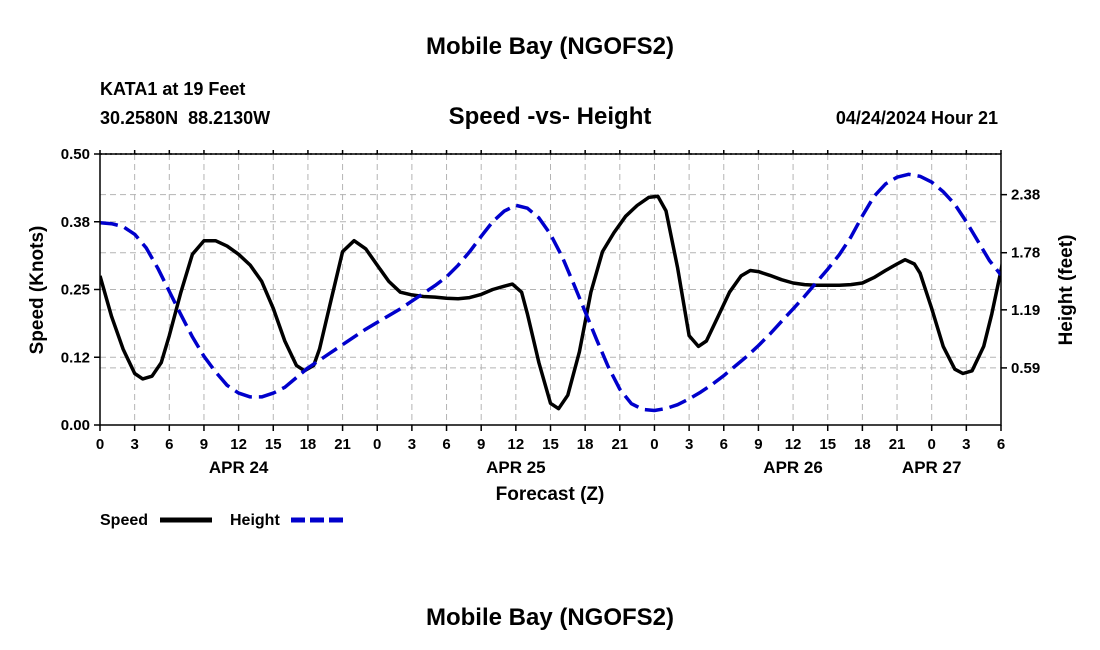 The image size is (1100, 650). Describe the element at coordinates (239, 467) in the screenshot. I see `day-label: APR 24` at that location.